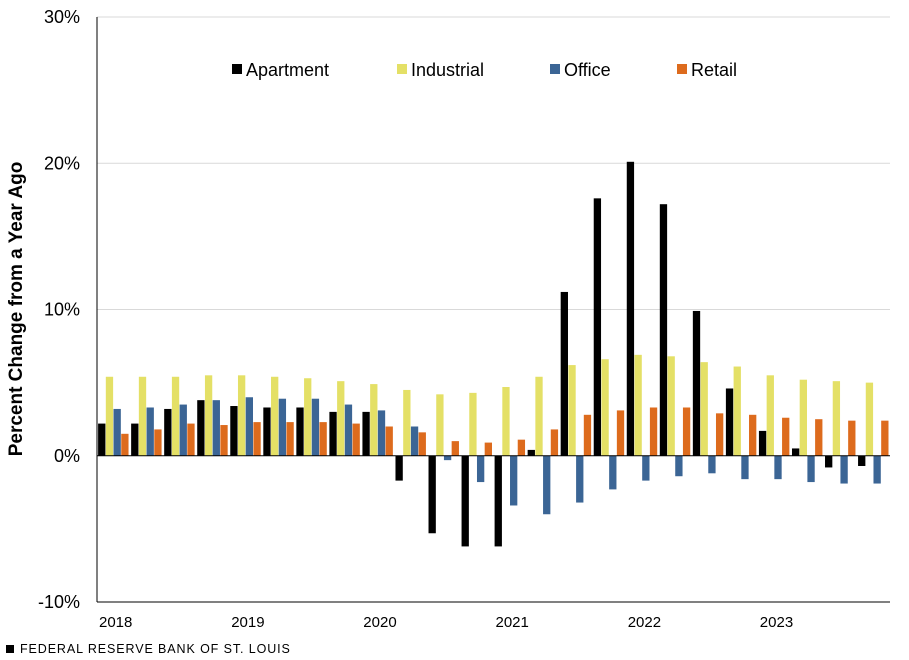 The width and height of the screenshot is (909, 660). I want to click on bar-industrial-2023Q2, so click(803, 417).